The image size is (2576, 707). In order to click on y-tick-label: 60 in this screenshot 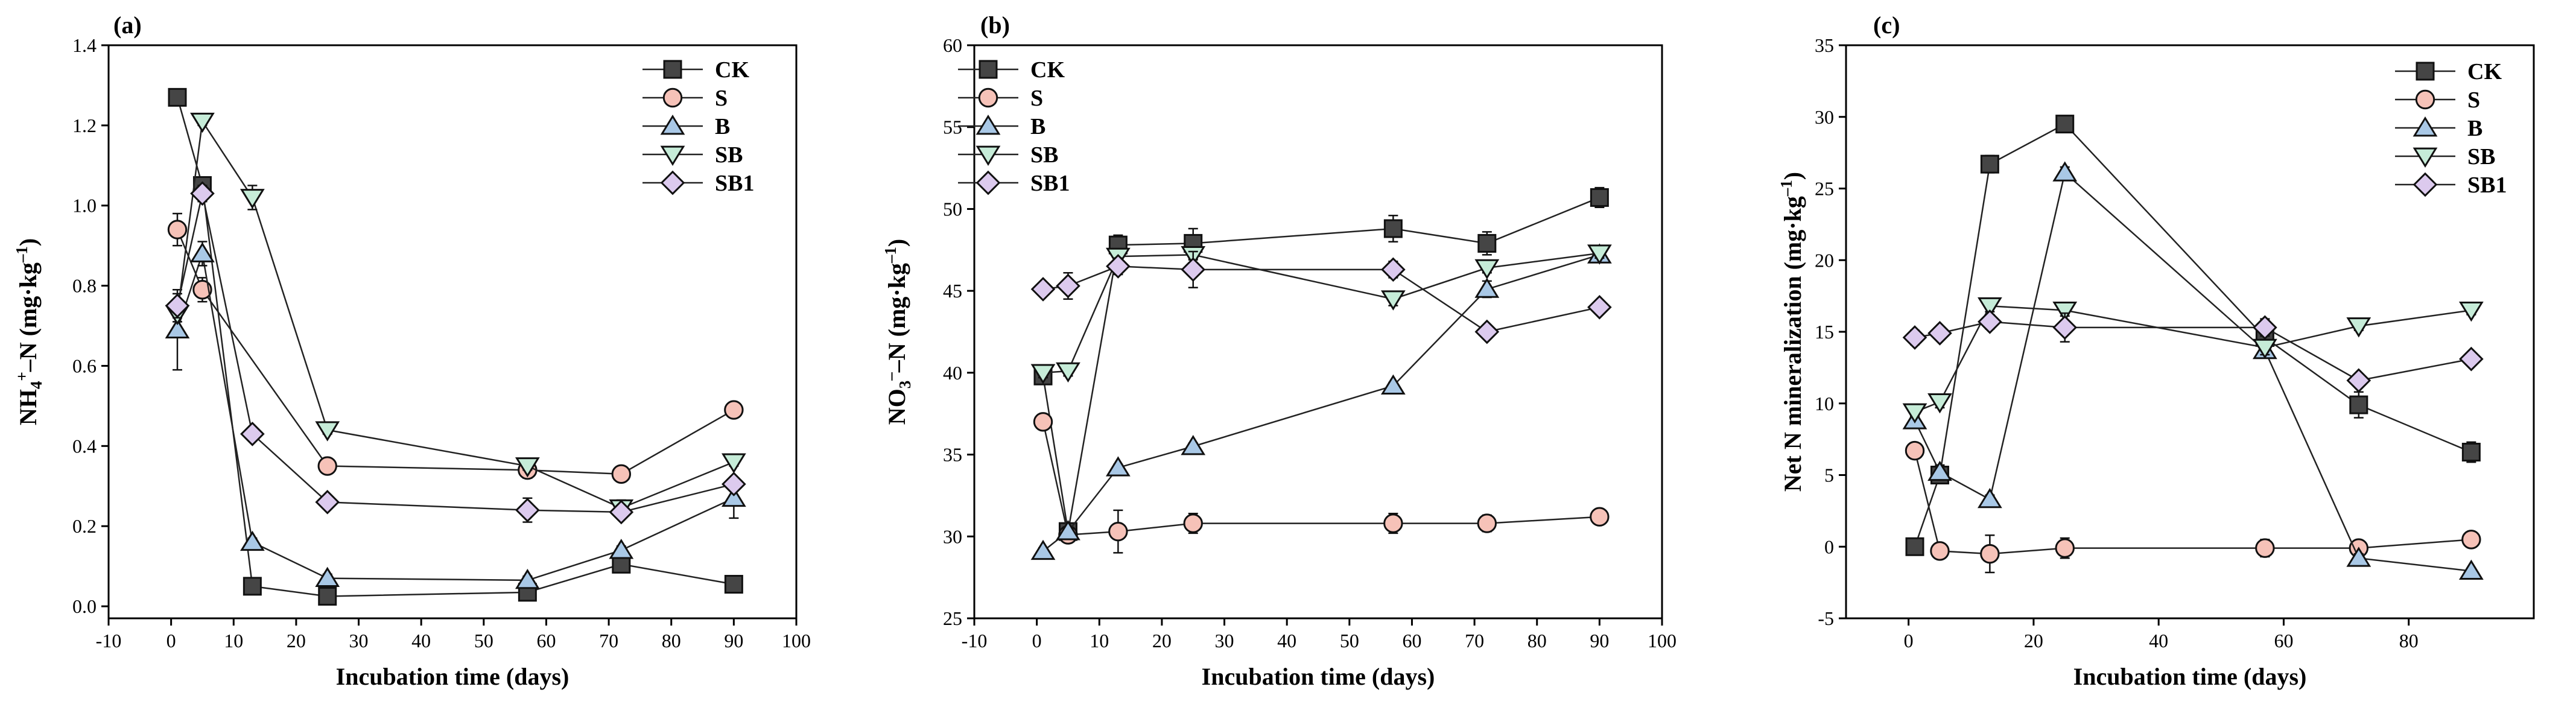, I will do `click(952, 45)`.